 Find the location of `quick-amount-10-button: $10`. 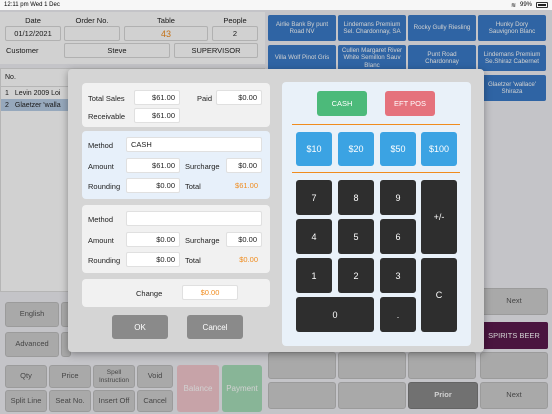

quick-amount-10-button: $10 is located at coordinates (314, 149).